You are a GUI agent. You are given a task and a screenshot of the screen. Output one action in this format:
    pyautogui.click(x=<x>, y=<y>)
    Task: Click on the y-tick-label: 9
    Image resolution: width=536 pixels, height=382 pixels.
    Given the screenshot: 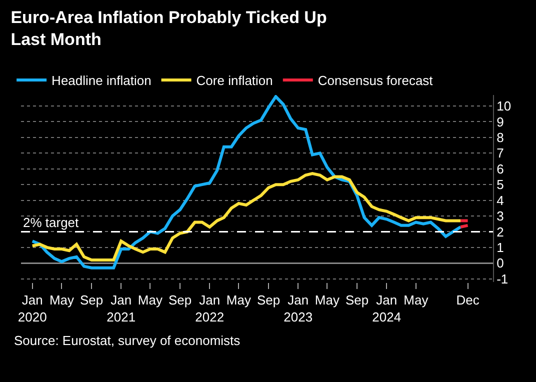 What is the action you would take?
    pyautogui.click(x=500, y=122)
    